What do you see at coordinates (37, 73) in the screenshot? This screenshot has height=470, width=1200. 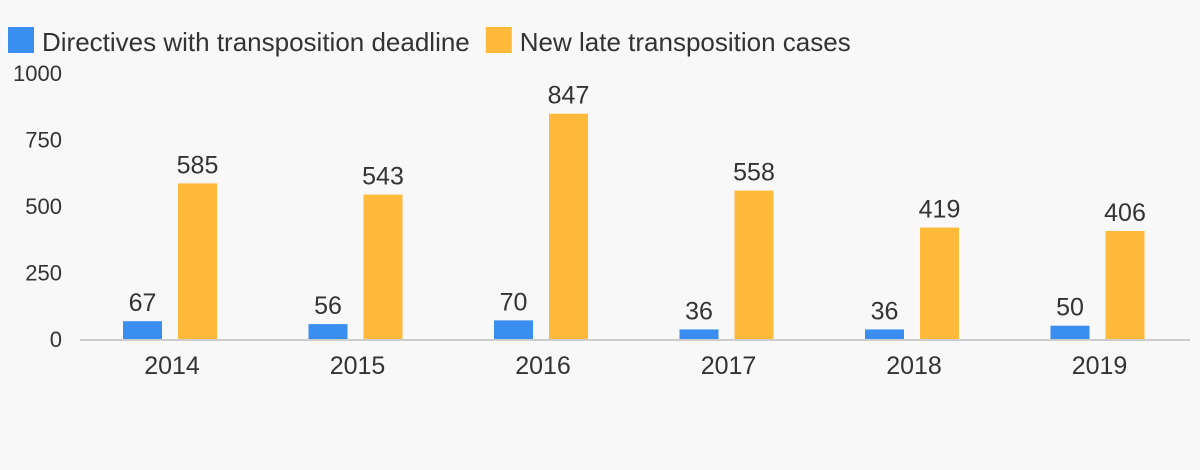 I see `y-tick-label: 1000` at bounding box center [37, 73].